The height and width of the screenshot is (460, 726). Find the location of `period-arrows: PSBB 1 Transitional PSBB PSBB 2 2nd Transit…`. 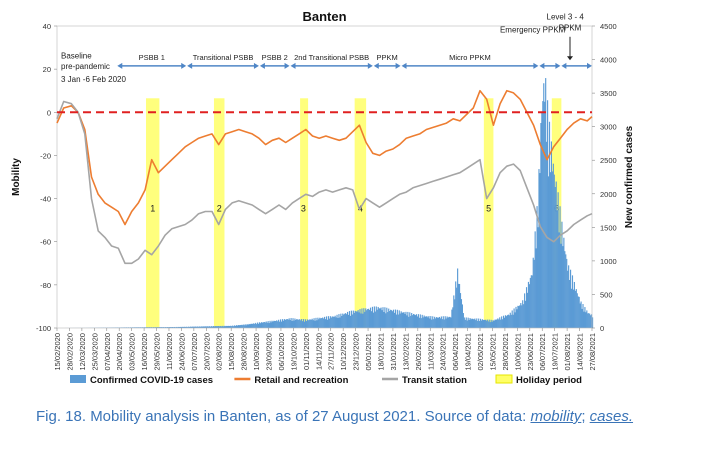

period-arrows: PSBB 1 Transitional PSBB PSBB 2 2nd Transit… is located at coordinates (354, 61).